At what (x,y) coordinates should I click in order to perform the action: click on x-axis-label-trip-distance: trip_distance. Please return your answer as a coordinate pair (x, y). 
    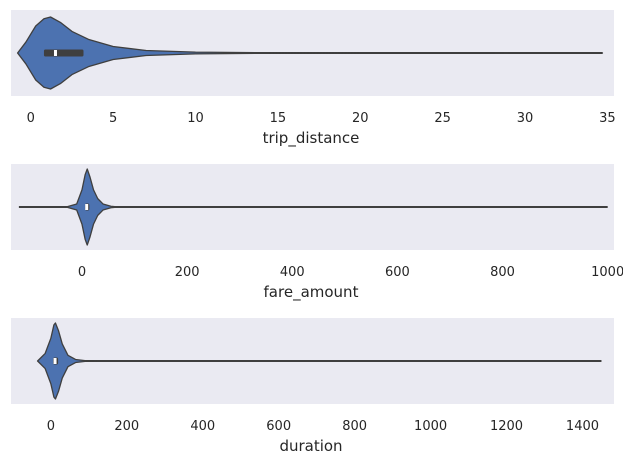
    Looking at the image, I should click on (311, 138).